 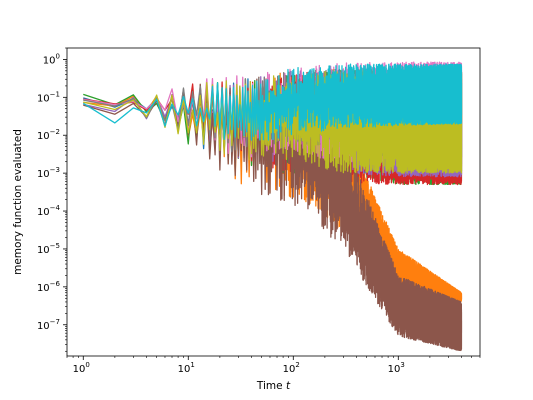 What do you see at coordinates (18, 202) in the screenshot?
I see `y-axis-label: memory function evaluated` at bounding box center [18, 202].